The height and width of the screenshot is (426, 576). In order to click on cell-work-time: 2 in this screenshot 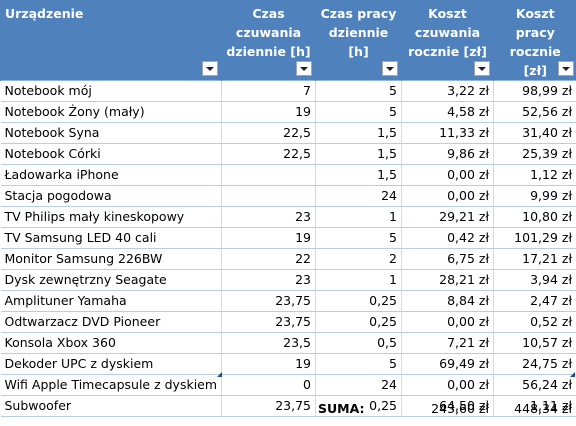, I will do `click(358, 259)`.